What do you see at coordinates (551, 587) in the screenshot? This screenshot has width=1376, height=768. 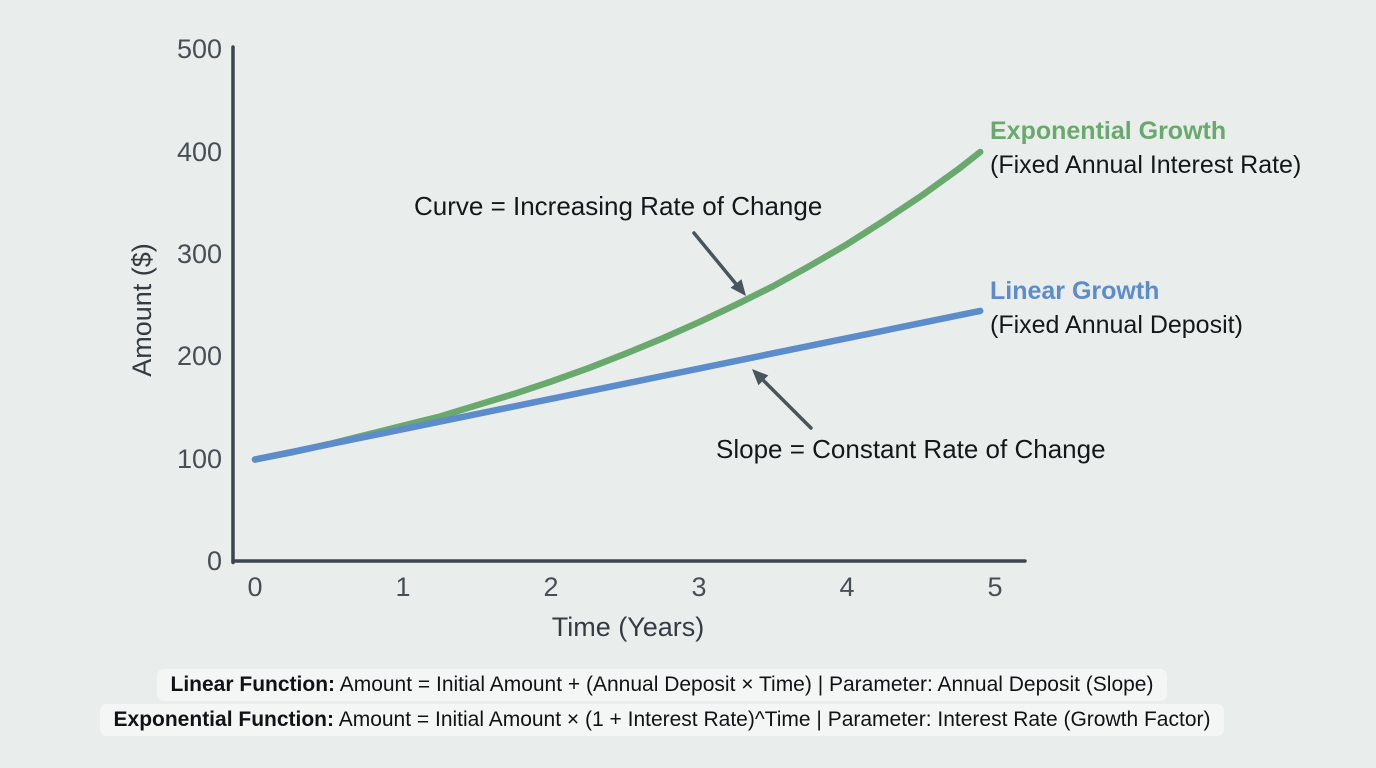 I see `x-tick-2: 2` at bounding box center [551, 587].